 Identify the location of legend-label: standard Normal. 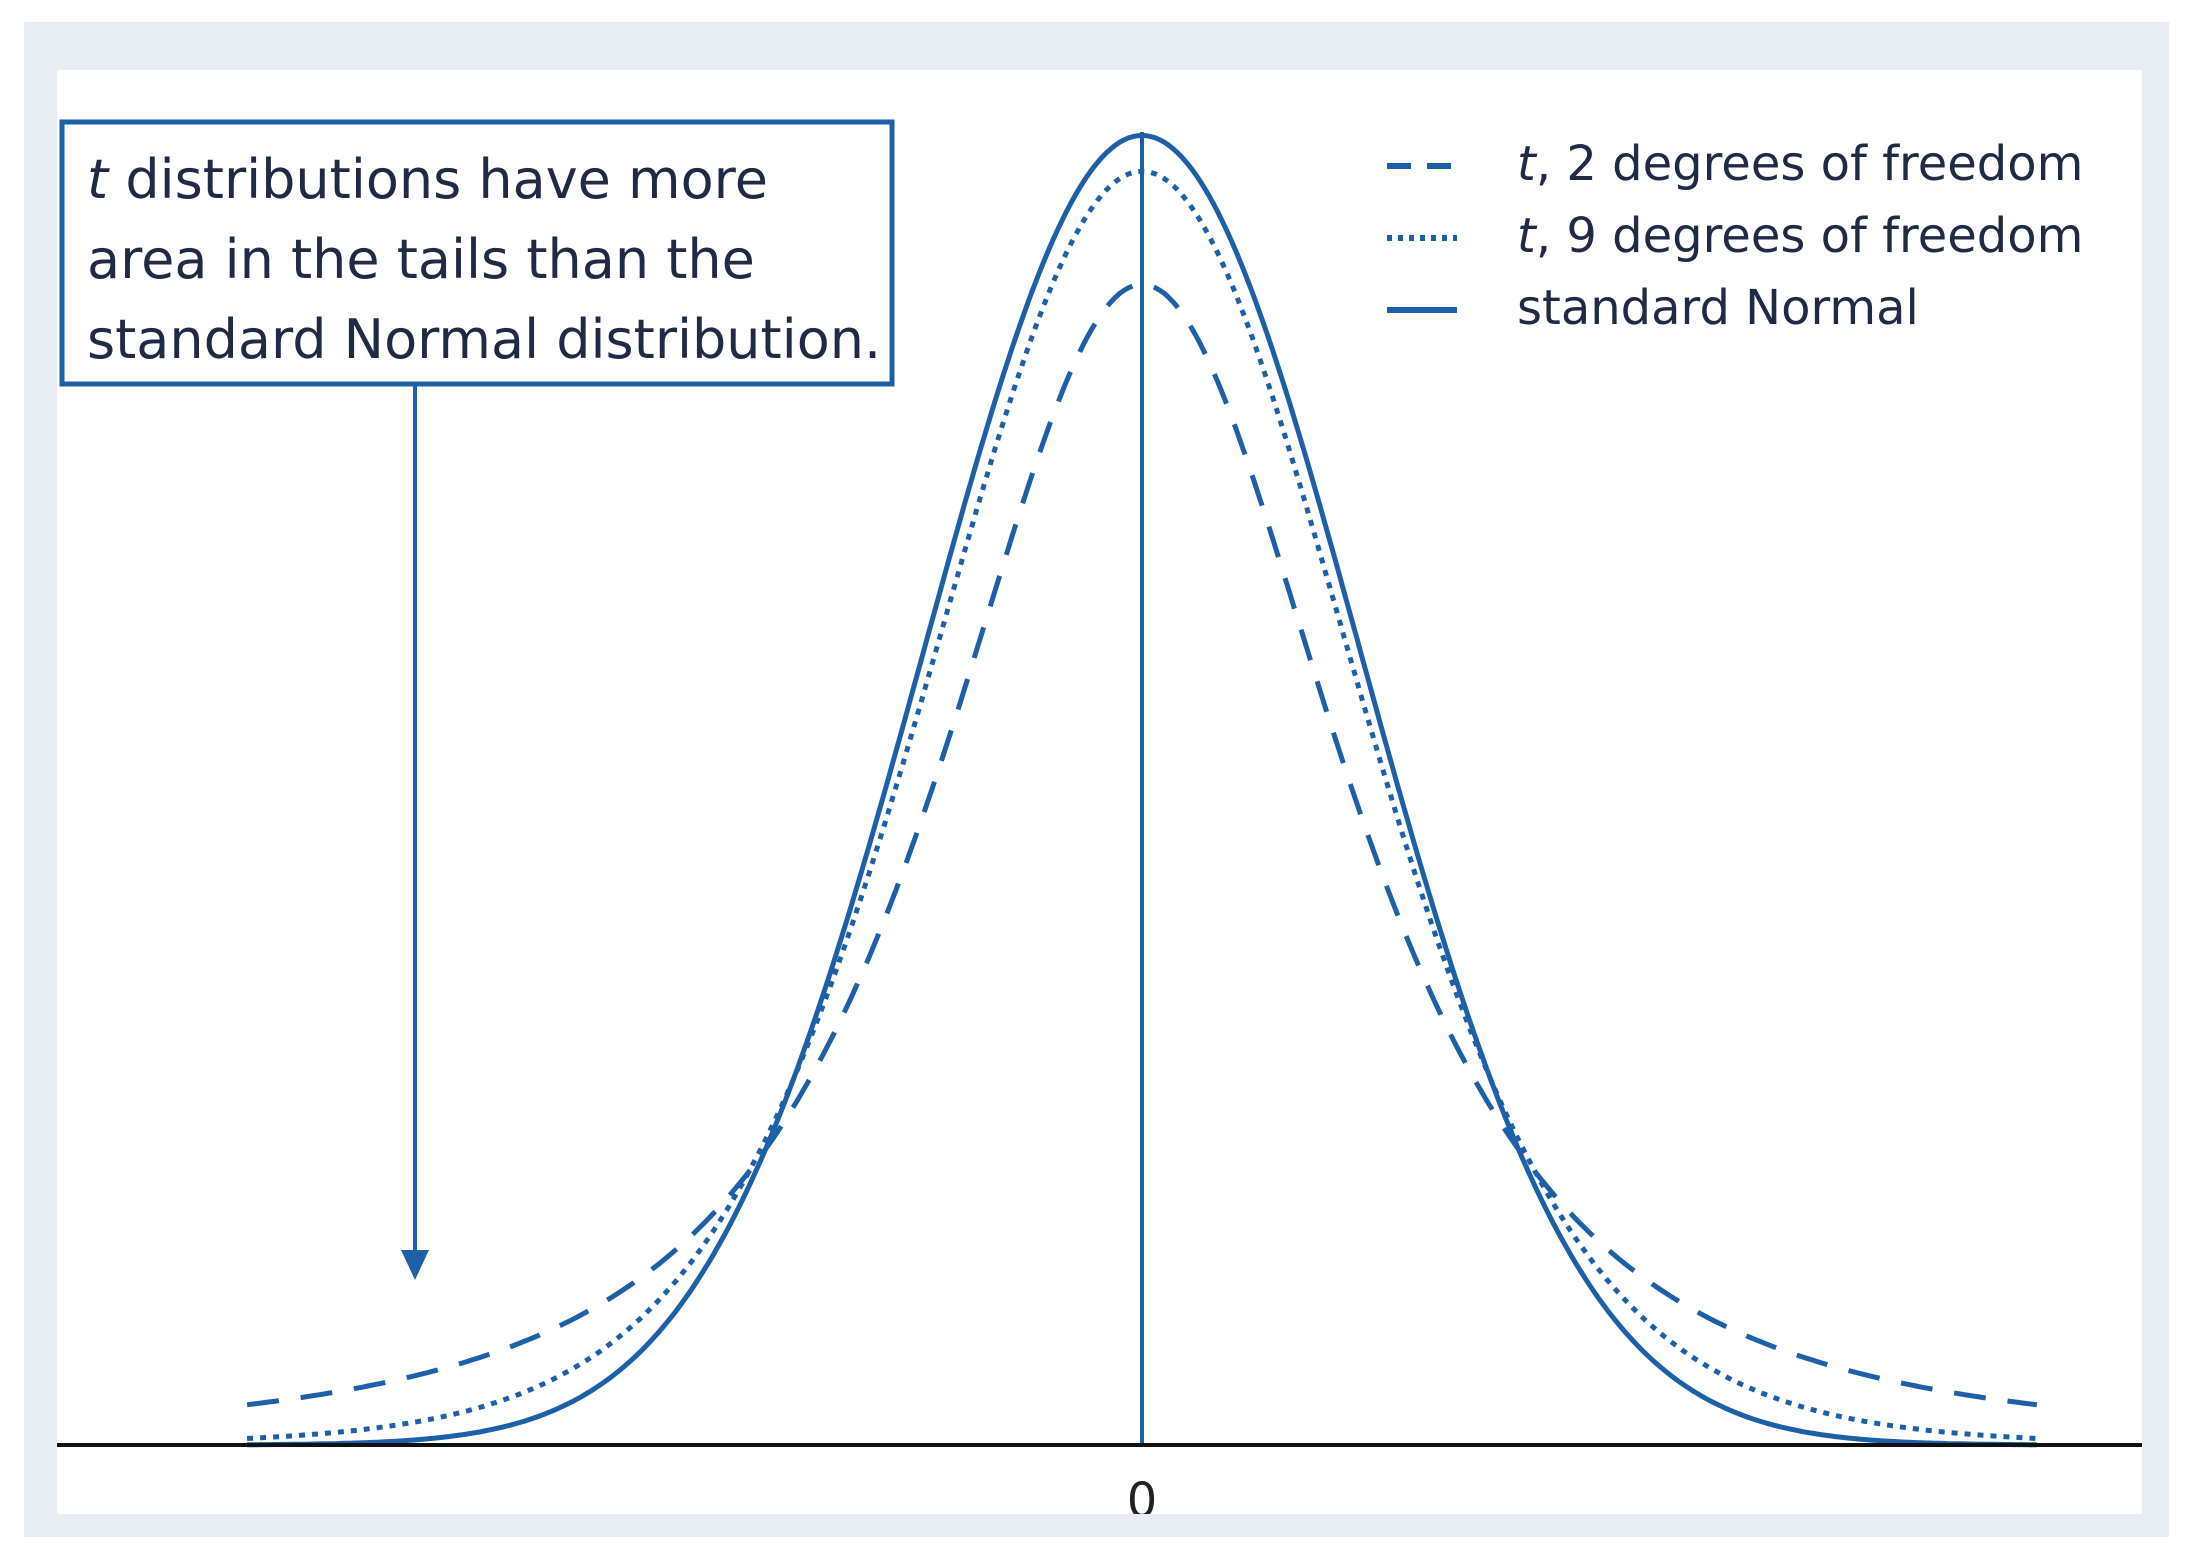
(1718, 308).